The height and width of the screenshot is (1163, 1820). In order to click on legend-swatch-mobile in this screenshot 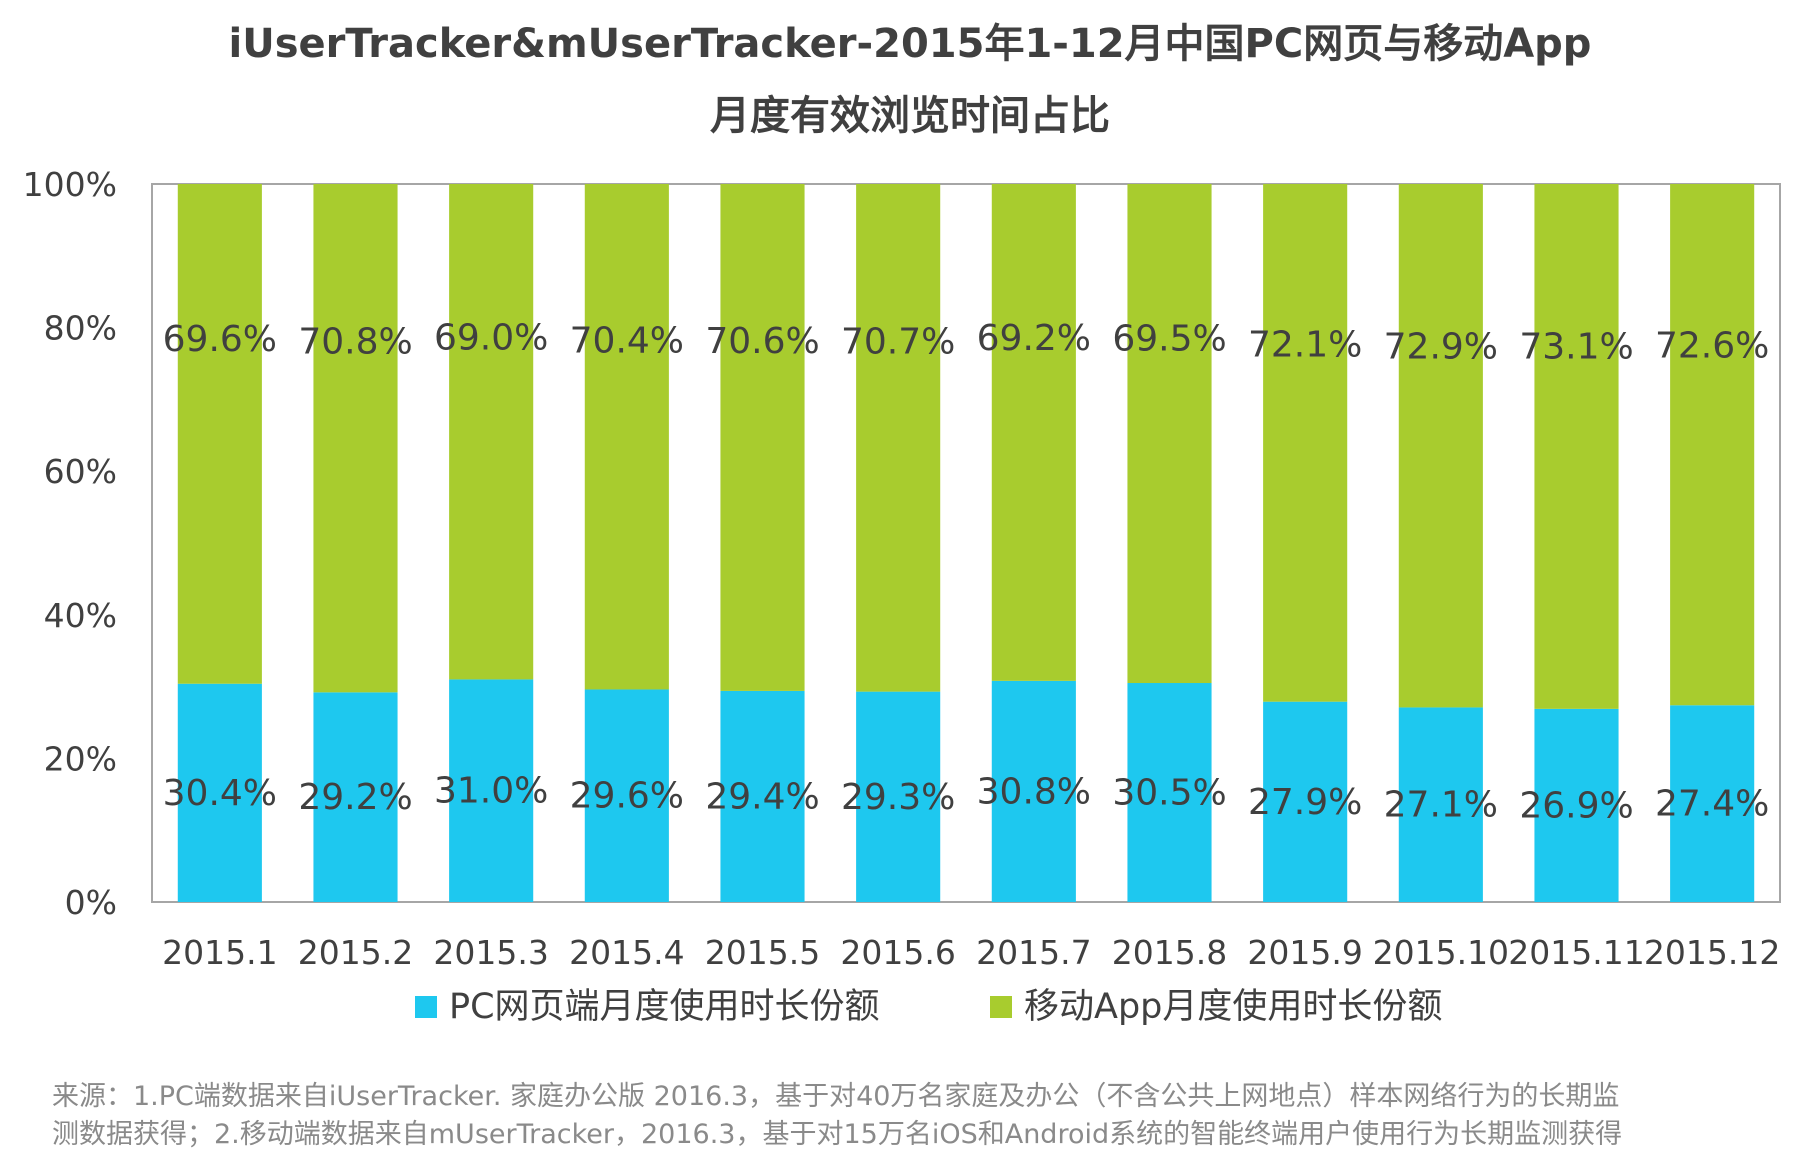, I will do `click(1001, 1007)`.